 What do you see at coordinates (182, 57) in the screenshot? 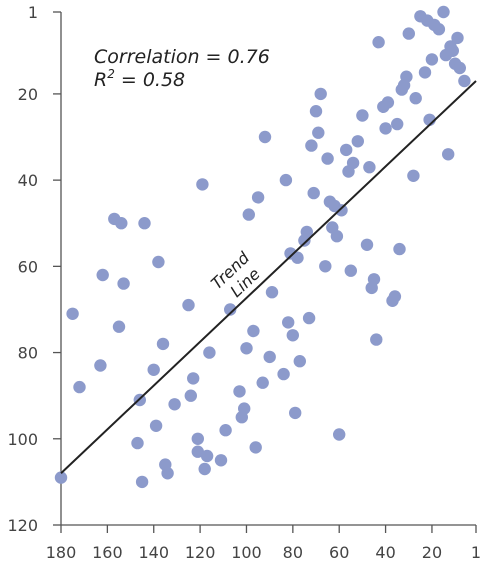
I see `correlation-annotation: Correlation = 0.76` at bounding box center [182, 57].